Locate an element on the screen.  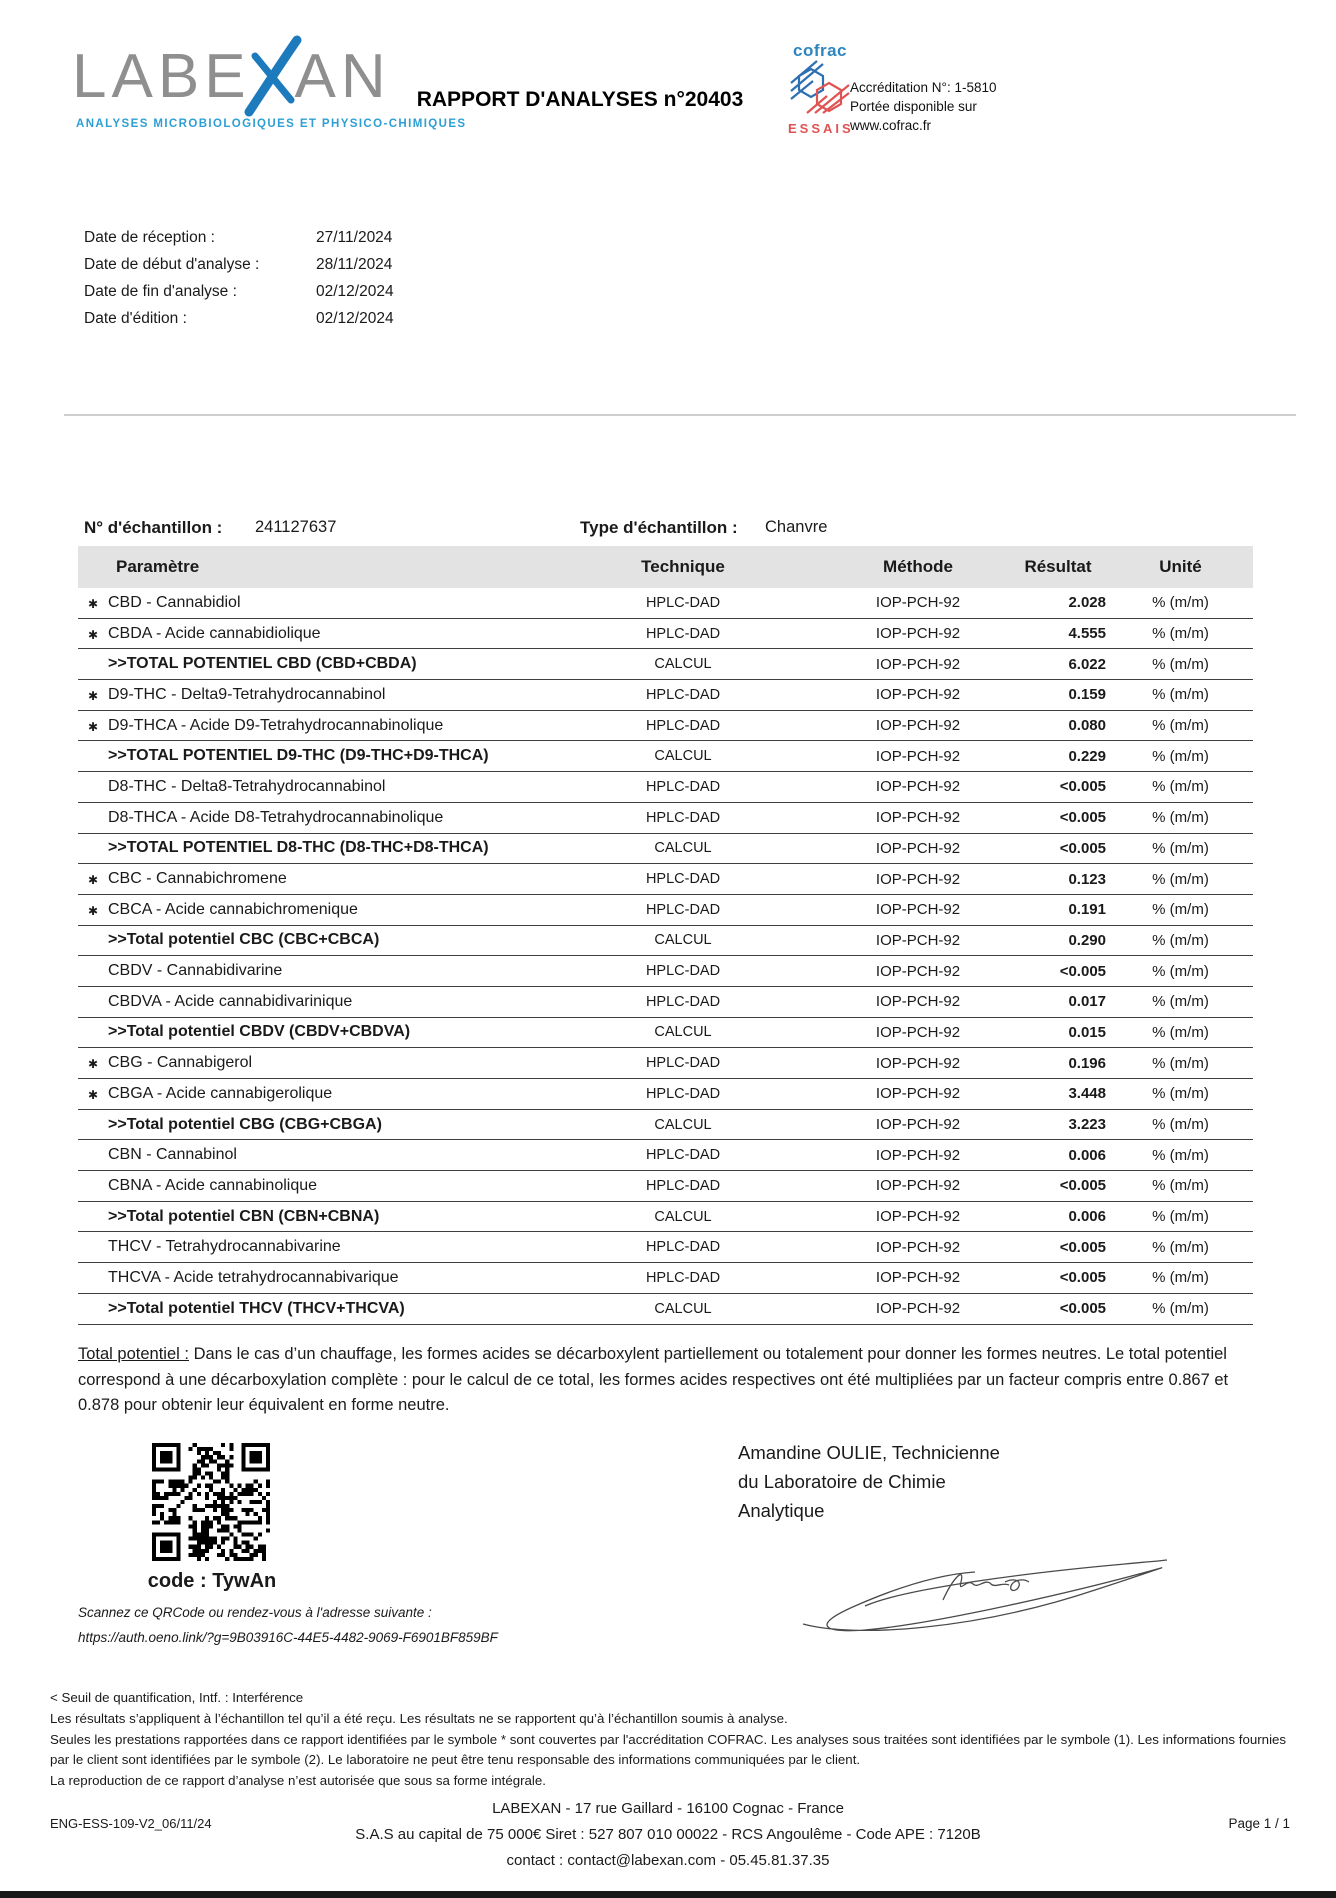
parametre-cell: THCVA - Acide tetrahydrocannabivarique is located at coordinates (253, 1277).